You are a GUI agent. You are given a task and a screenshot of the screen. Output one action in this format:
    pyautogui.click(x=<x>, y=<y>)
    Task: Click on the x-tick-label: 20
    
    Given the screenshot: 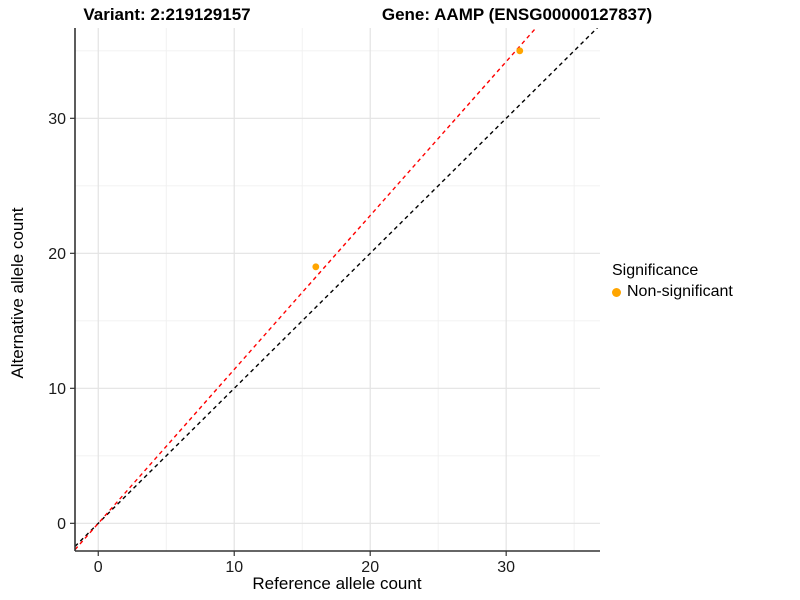 What is the action you would take?
    pyautogui.click(x=370, y=567)
    